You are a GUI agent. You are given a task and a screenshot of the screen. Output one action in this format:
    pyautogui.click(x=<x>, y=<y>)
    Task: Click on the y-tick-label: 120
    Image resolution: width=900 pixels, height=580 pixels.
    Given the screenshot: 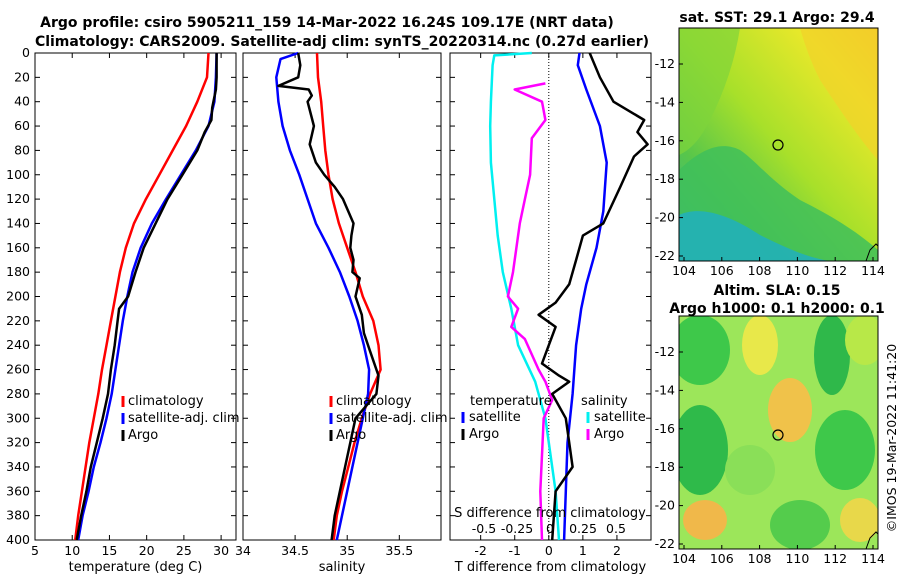 What is the action you would take?
    pyautogui.click(x=18, y=198)
    